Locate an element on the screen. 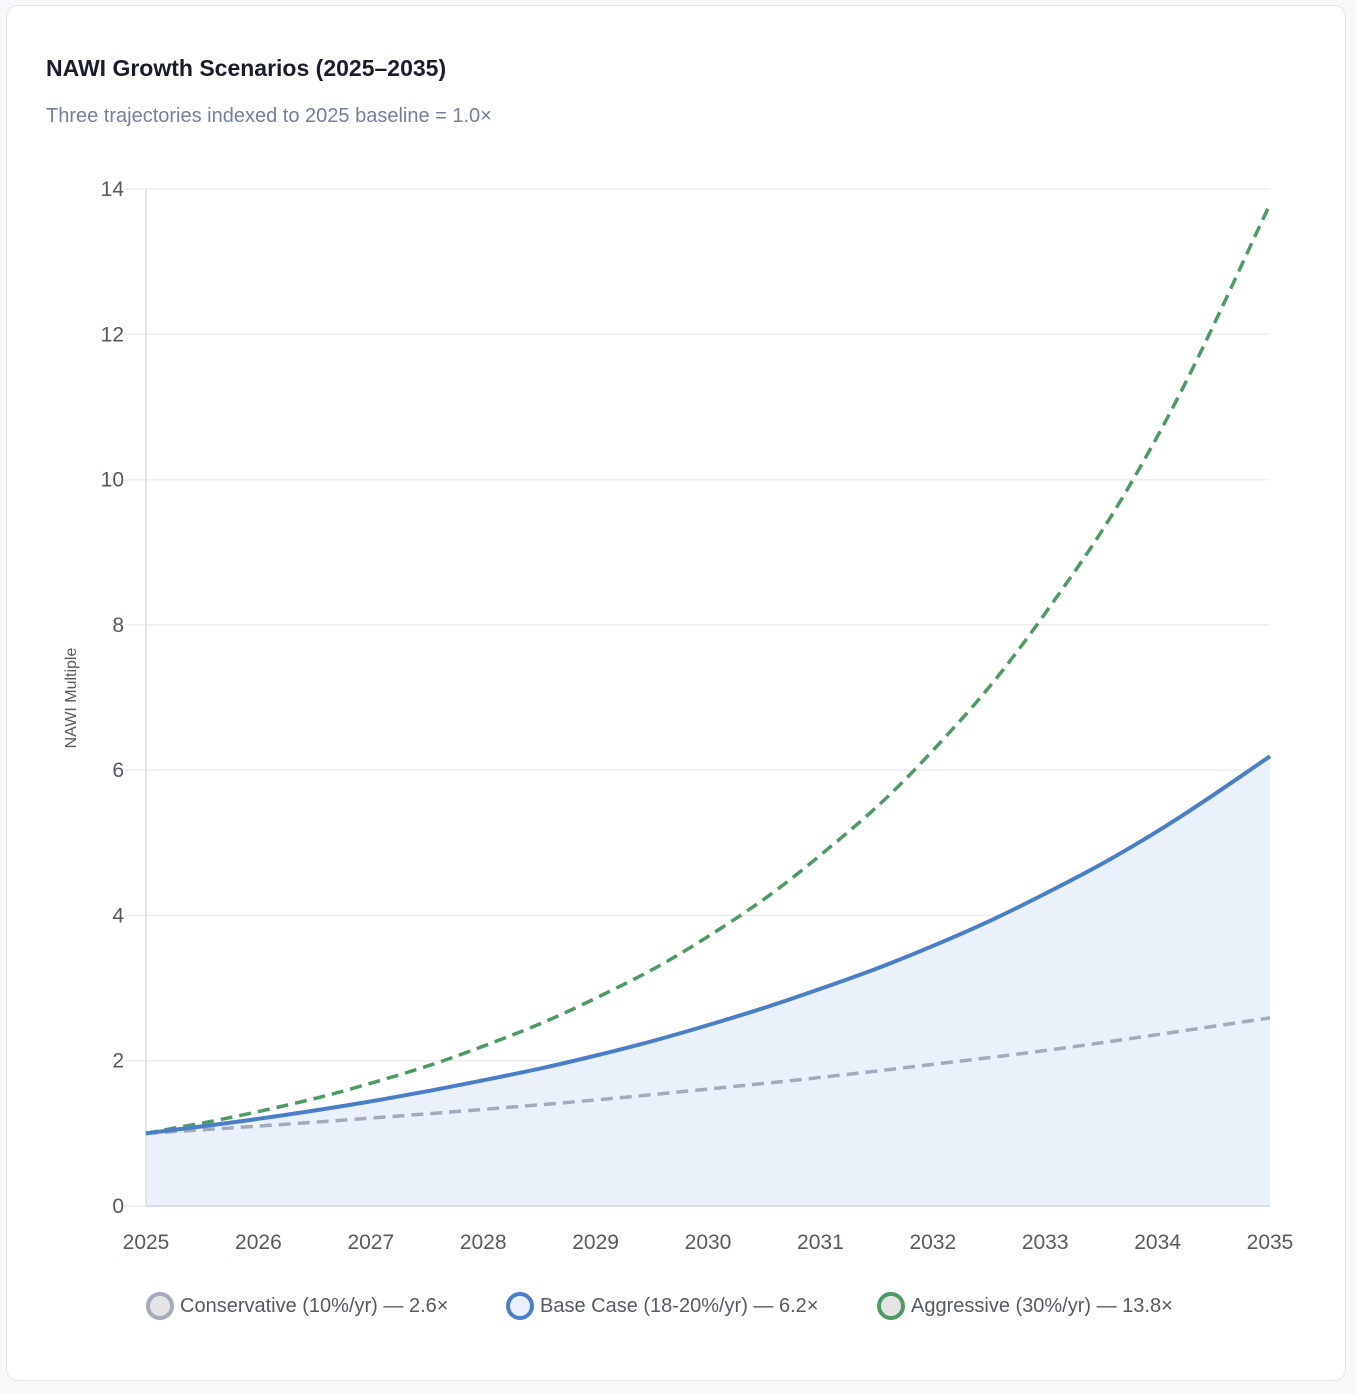 This screenshot has height=1394, width=1356. x-tick-label: 2025 is located at coordinates (146, 1242).